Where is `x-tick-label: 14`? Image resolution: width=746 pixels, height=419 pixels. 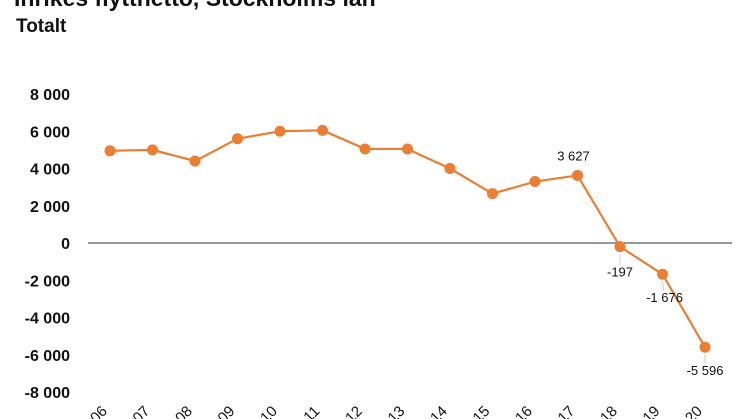
x-tick-label: 14 is located at coordinates (439, 411).